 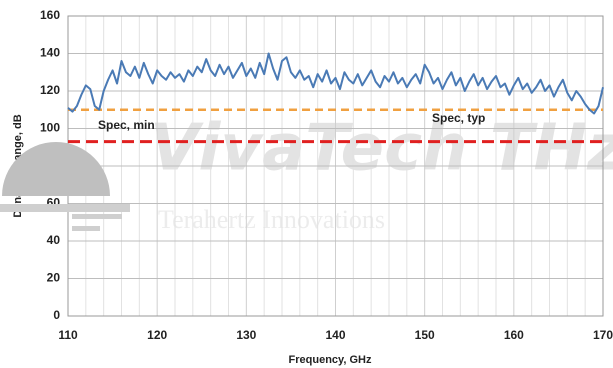 I want to click on data-line, so click(x=335, y=83).